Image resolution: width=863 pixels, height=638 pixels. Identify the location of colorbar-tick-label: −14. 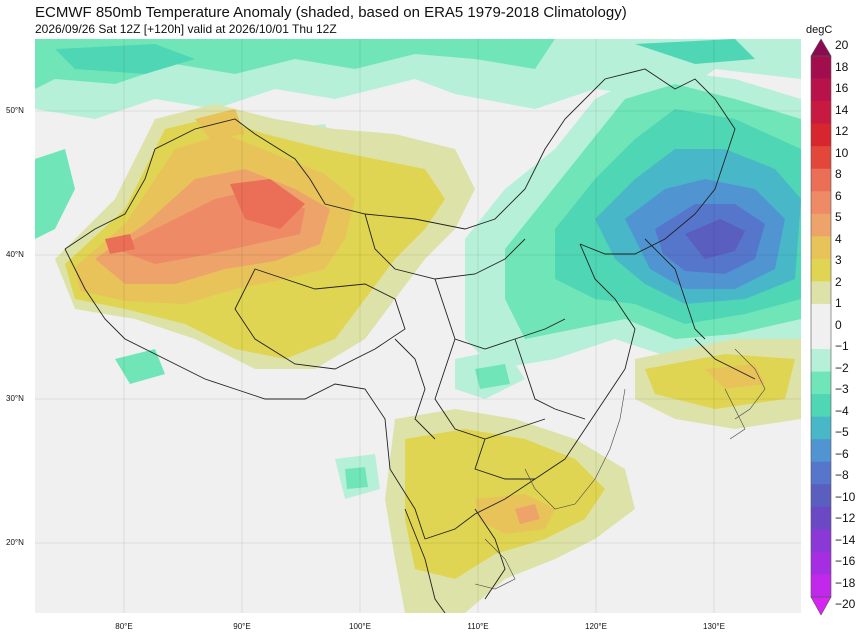
(845, 539).